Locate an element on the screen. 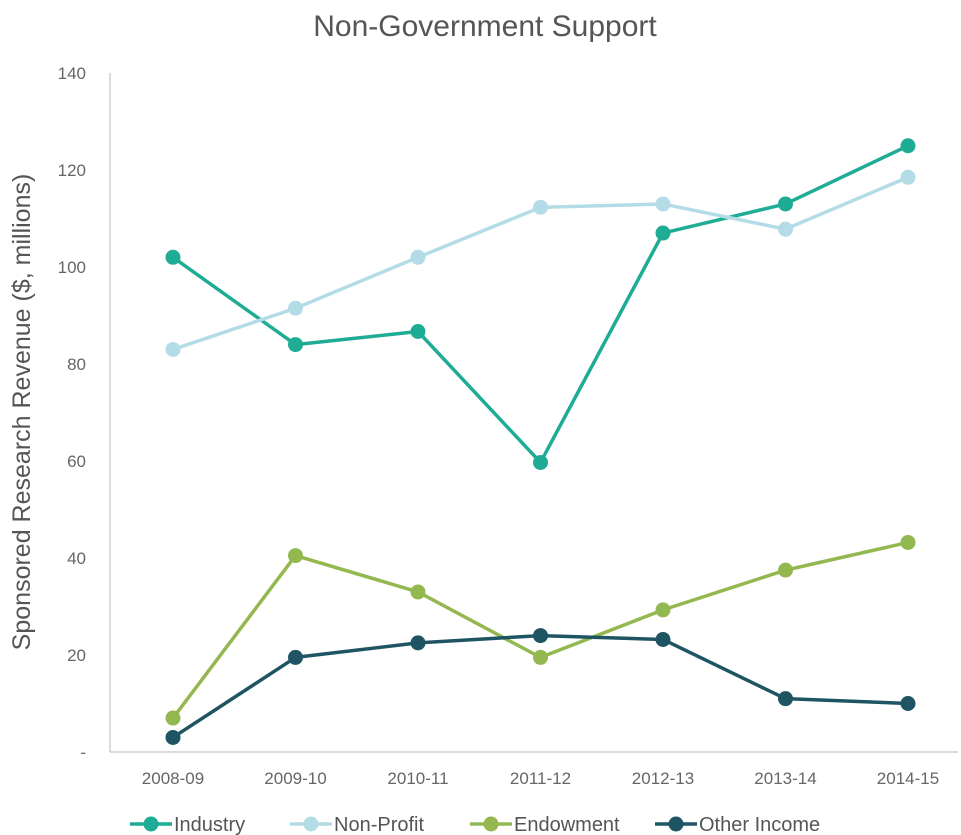 Image resolution: width=961 pixels, height=835 pixels. x-tick-label: 2010-11 is located at coordinates (417, 778).